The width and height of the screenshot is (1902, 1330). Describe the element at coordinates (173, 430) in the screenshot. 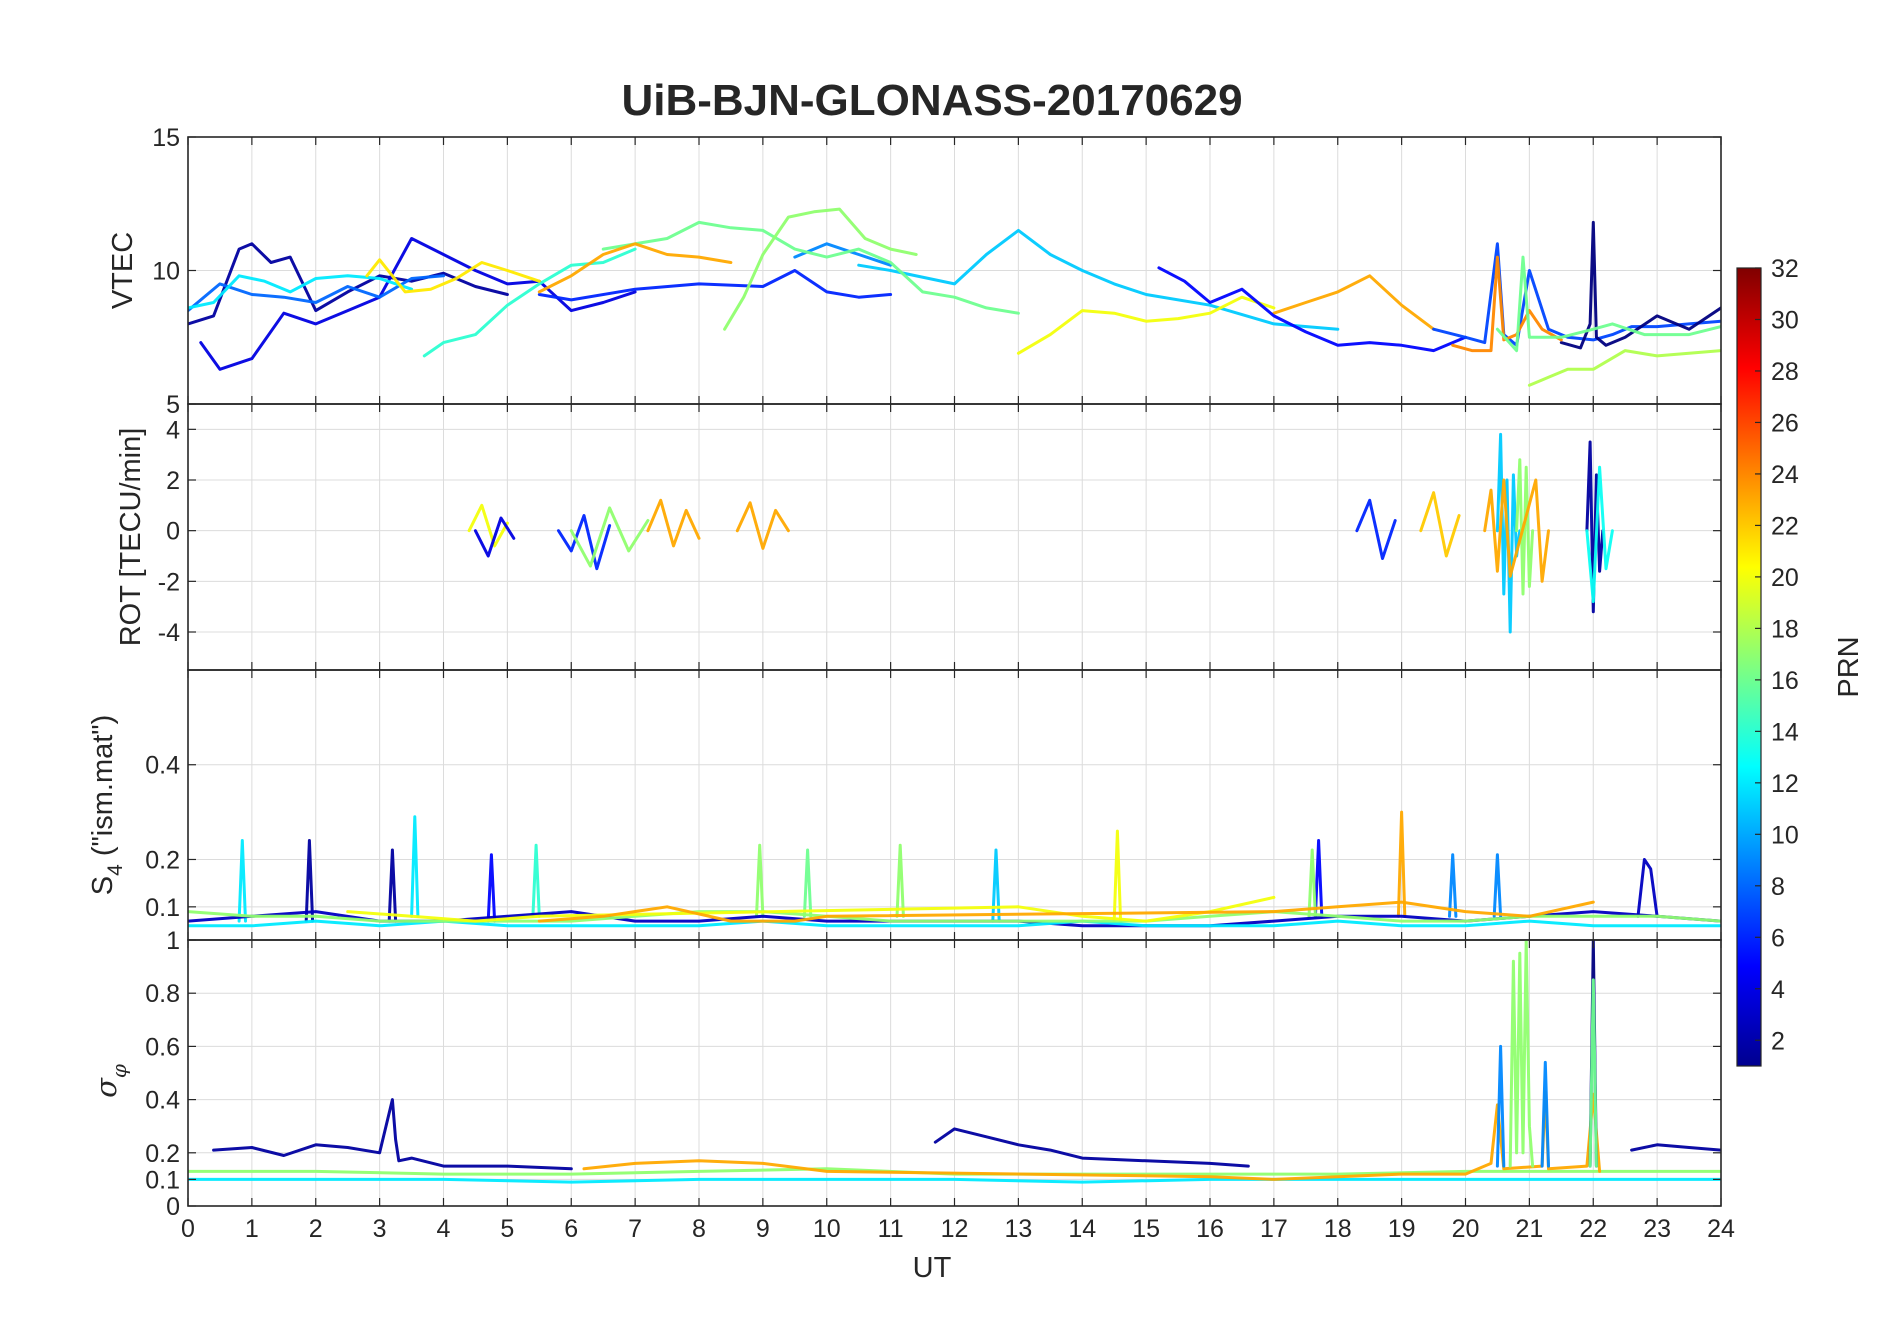

I see `y-tick-label: 4` at that location.